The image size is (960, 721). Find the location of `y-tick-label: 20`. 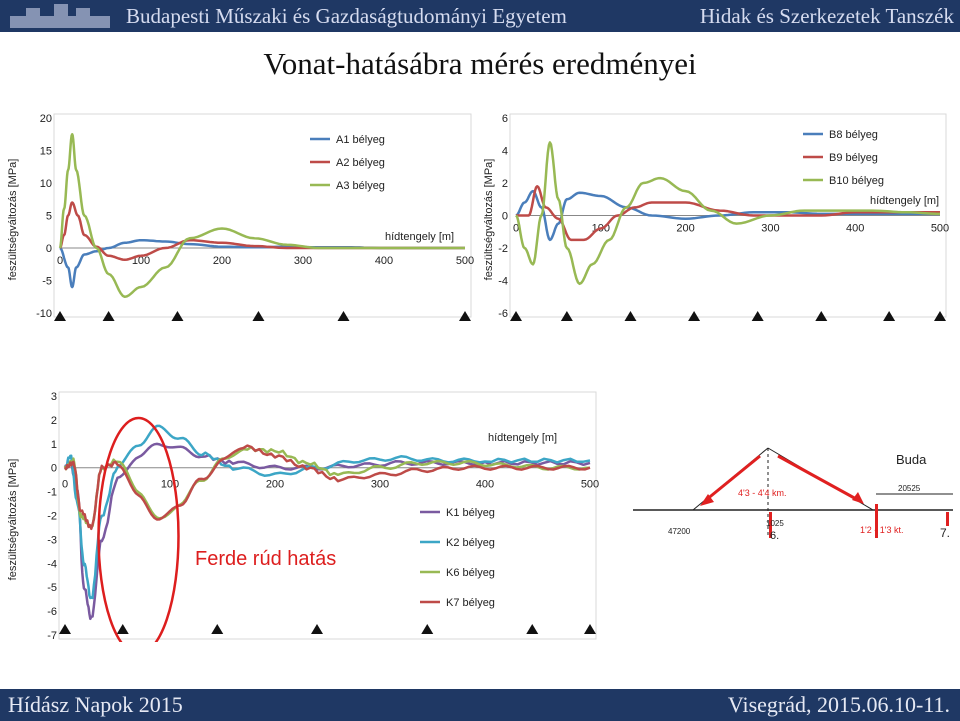

y-tick-label: 20 is located at coordinates (46, 119).